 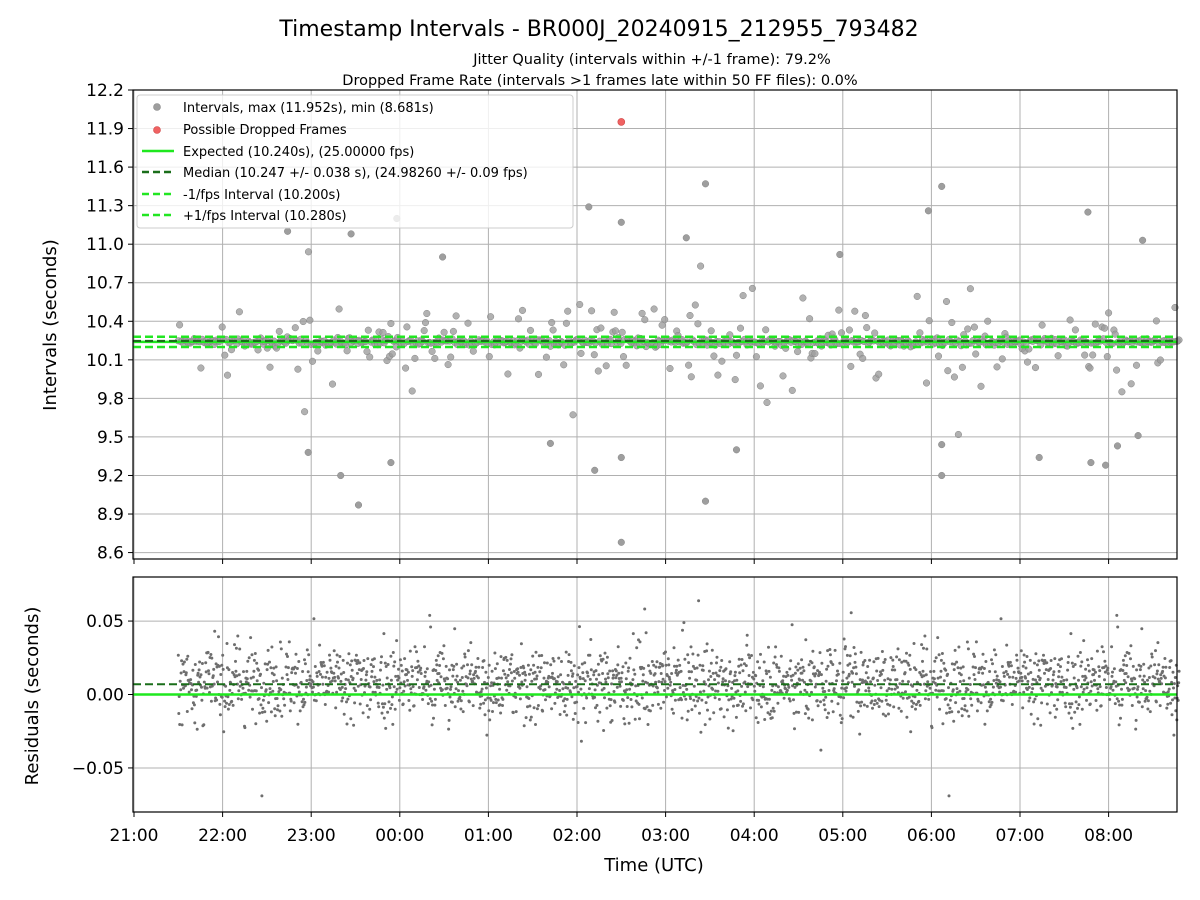 I want to click on legend-label-minus-fps: -1/fps Interval (10.200s), so click(x=261, y=195).